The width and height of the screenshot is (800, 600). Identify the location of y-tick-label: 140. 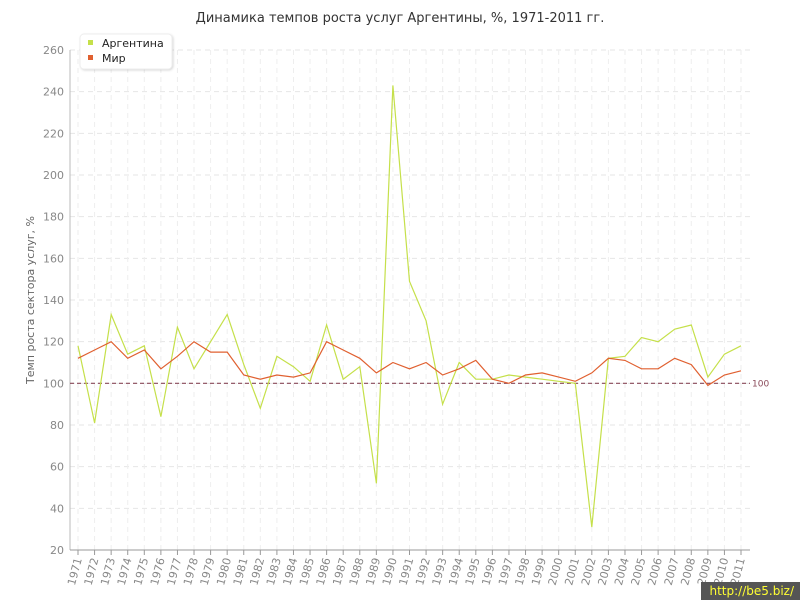
(53, 300).